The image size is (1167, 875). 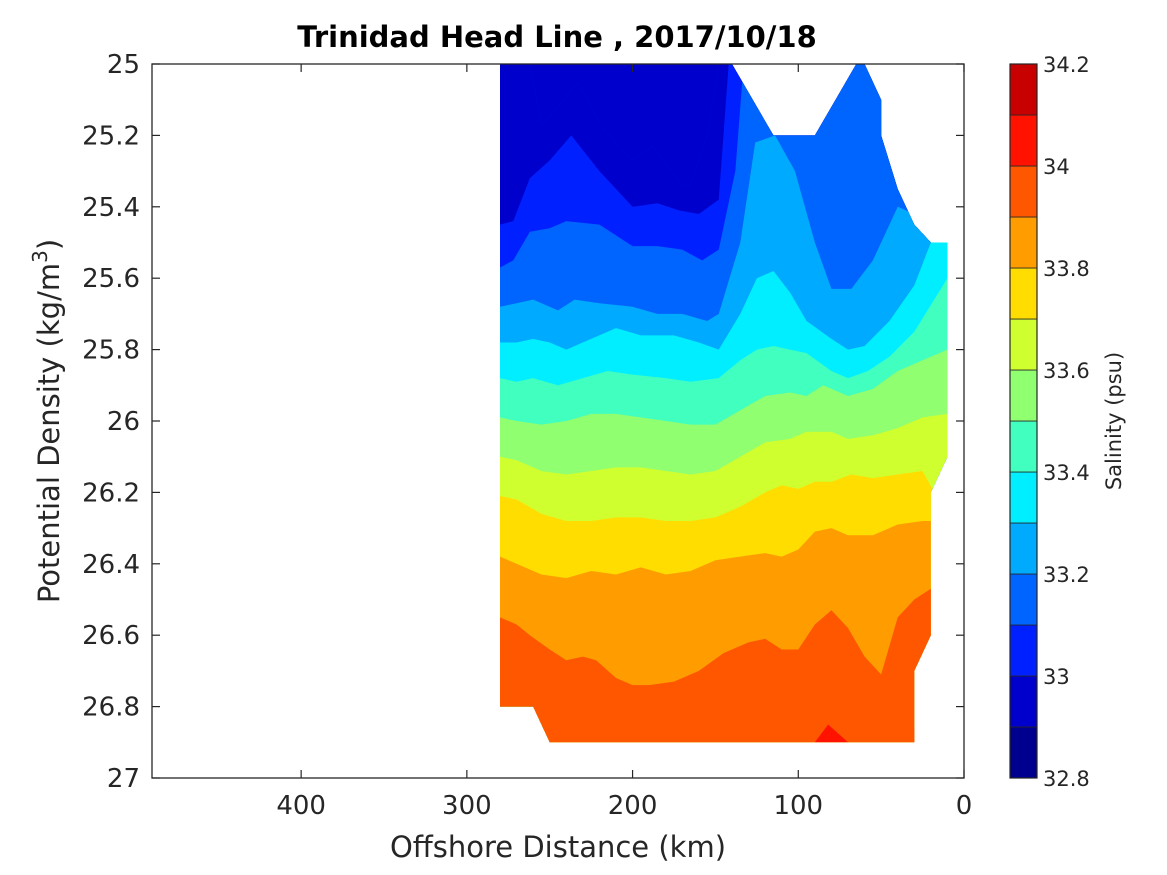 What do you see at coordinates (1066, 575) in the screenshot?
I see `colorbar-tick-label: 33.2` at bounding box center [1066, 575].